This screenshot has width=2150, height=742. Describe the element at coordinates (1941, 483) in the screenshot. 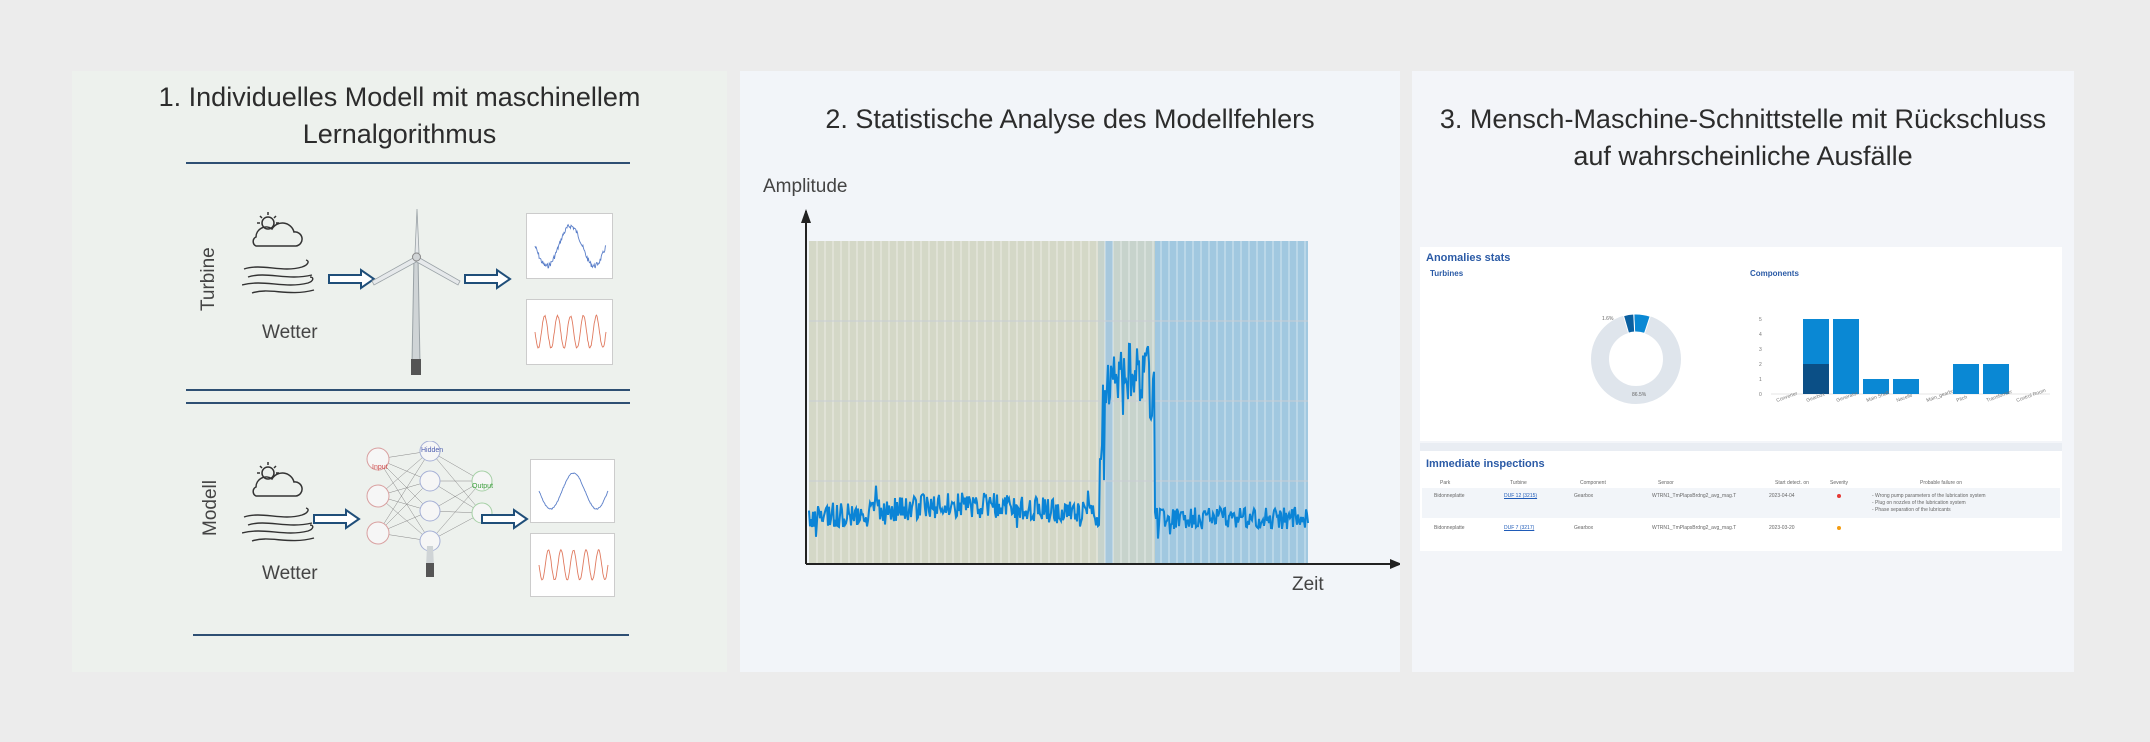

I see `column-header: Probable failure on` at that location.